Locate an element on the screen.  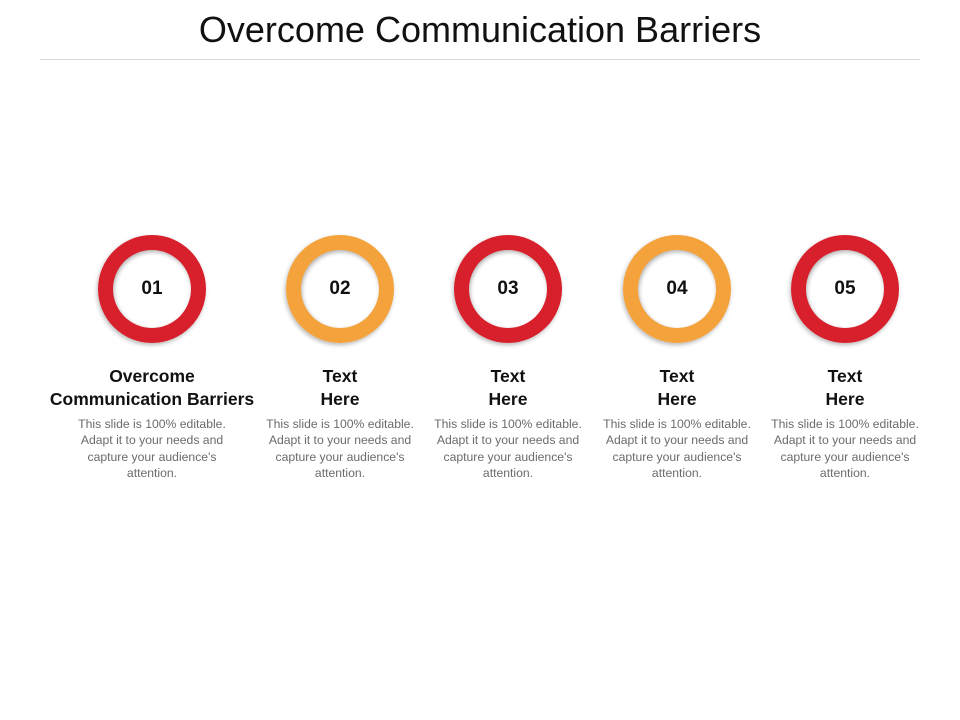
step-ring-center: 04 is located at coordinates (677, 289).